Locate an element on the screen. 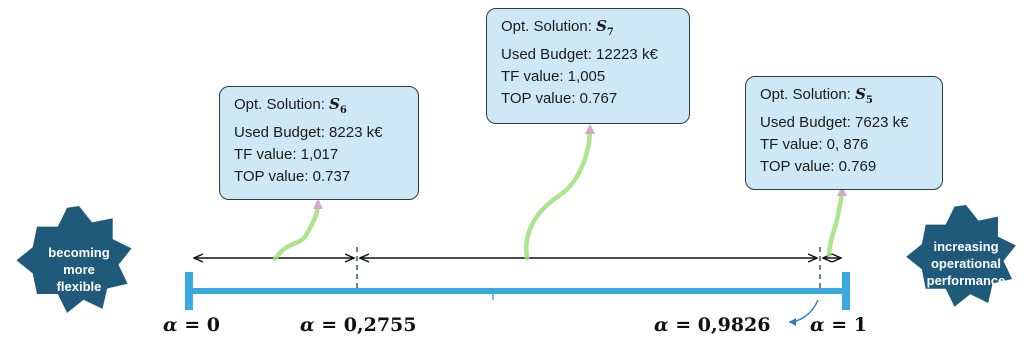 The width and height of the screenshot is (1027, 347). solution-symbol-index: 5 is located at coordinates (869, 100).